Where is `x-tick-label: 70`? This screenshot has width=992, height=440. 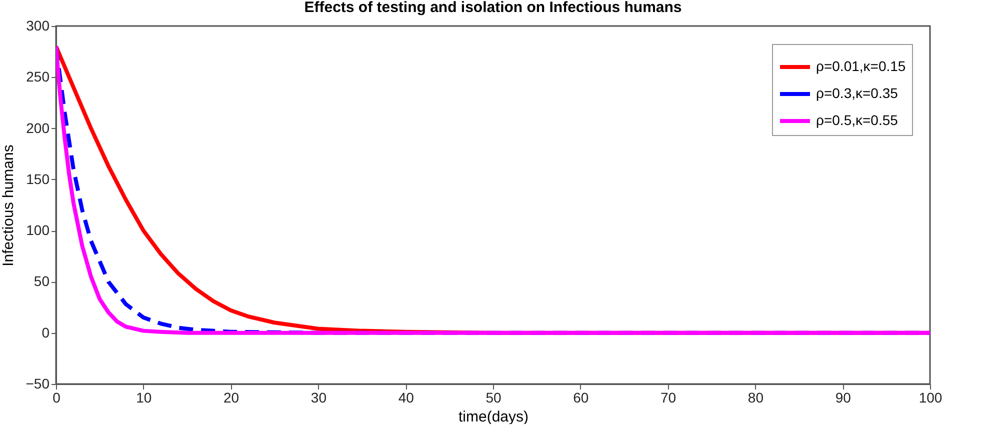 x-tick-label: 70 is located at coordinates (668, 398).